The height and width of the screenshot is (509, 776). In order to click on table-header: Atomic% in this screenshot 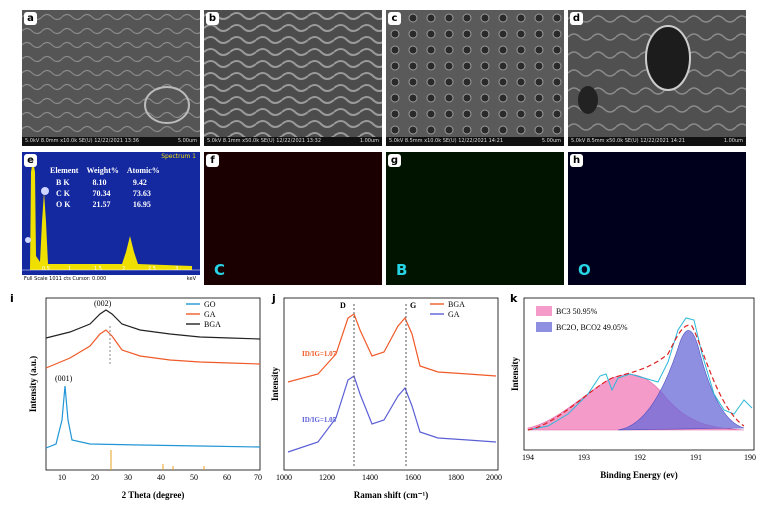, I will do `click(143, 170)`.